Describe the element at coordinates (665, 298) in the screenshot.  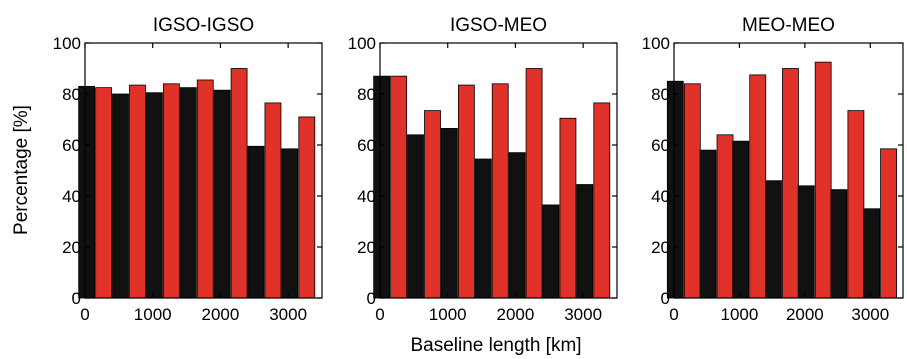
I see `y-tick-label-p3-0: 0` at that location.